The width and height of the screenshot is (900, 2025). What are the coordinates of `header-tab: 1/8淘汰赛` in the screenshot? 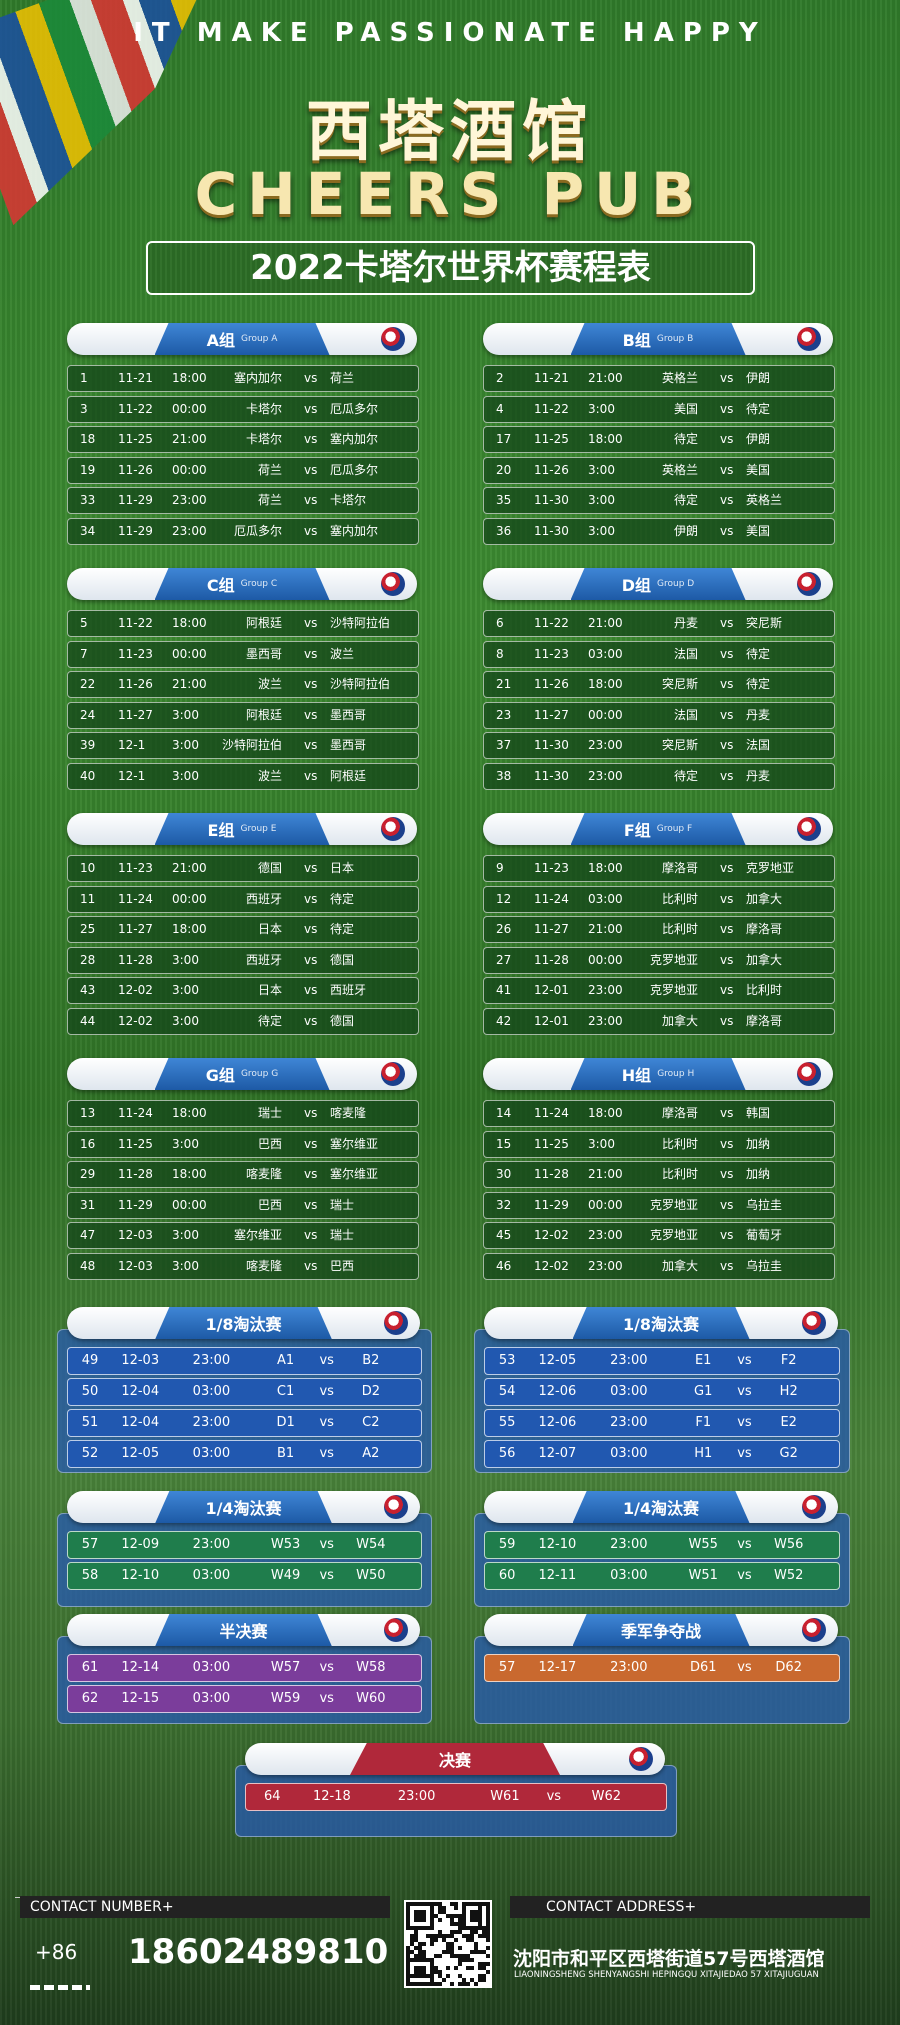 It's located at (661, 1323).